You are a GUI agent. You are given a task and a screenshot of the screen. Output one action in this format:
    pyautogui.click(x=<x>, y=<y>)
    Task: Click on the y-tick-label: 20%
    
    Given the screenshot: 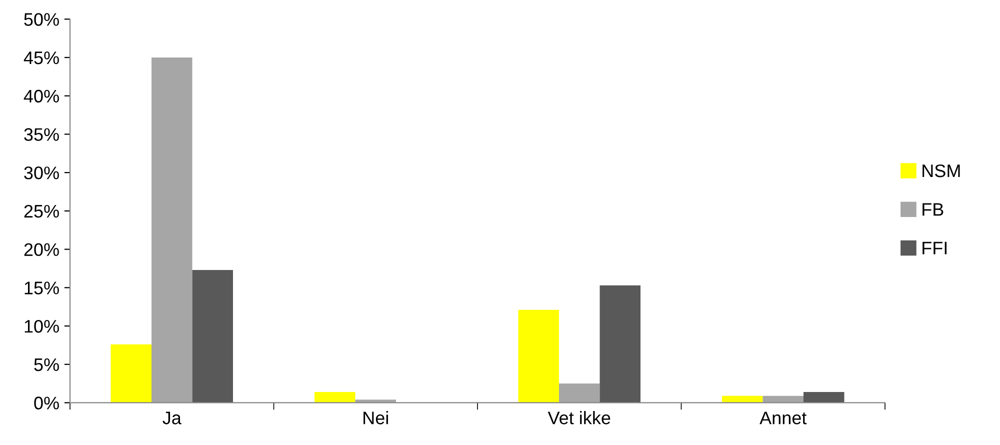 What is the action you would take?
    pyautogui.click(x=41, y=249)
    